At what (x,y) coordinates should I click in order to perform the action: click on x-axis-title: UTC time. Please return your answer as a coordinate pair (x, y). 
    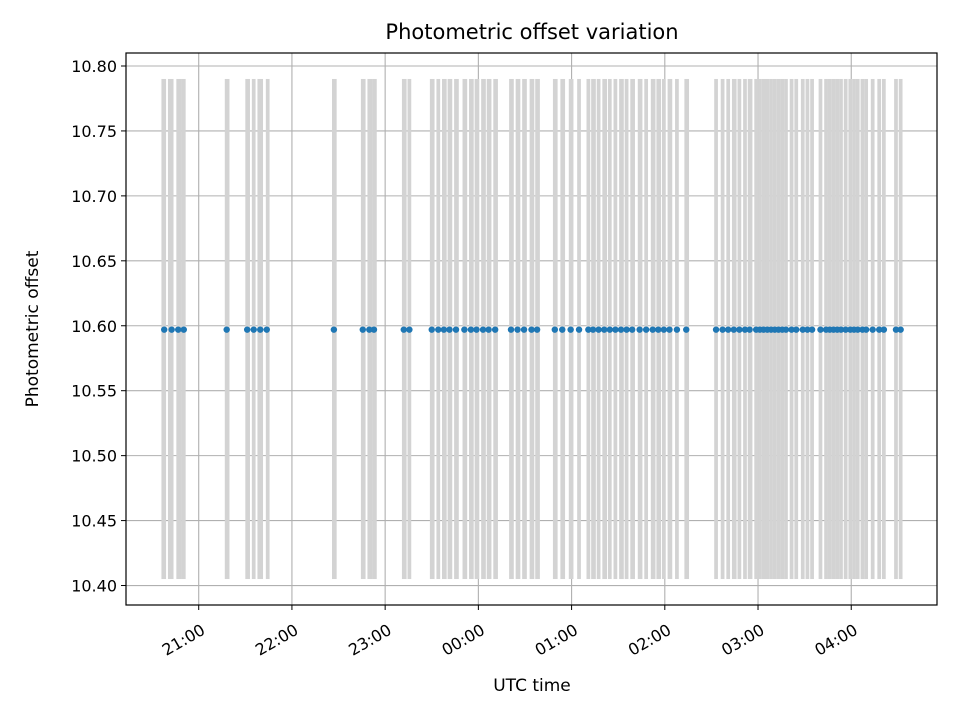
    Looking at the image, I should click on (532, 686).